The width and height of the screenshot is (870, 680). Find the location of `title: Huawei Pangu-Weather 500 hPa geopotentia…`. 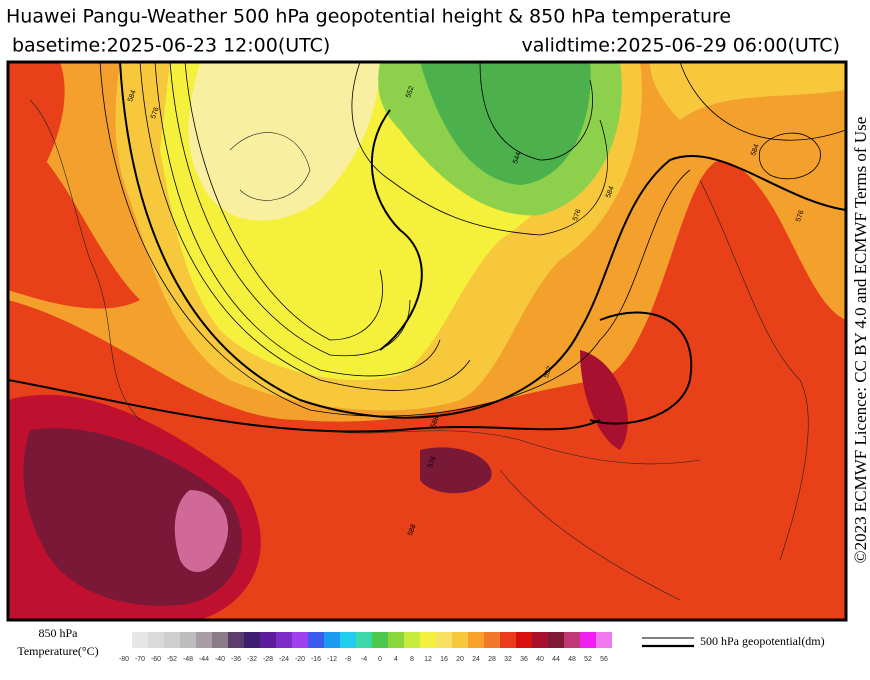

title: Huawei Pangu-Weather 500 hPa geopotentia… is located at coordinates (368, 17).